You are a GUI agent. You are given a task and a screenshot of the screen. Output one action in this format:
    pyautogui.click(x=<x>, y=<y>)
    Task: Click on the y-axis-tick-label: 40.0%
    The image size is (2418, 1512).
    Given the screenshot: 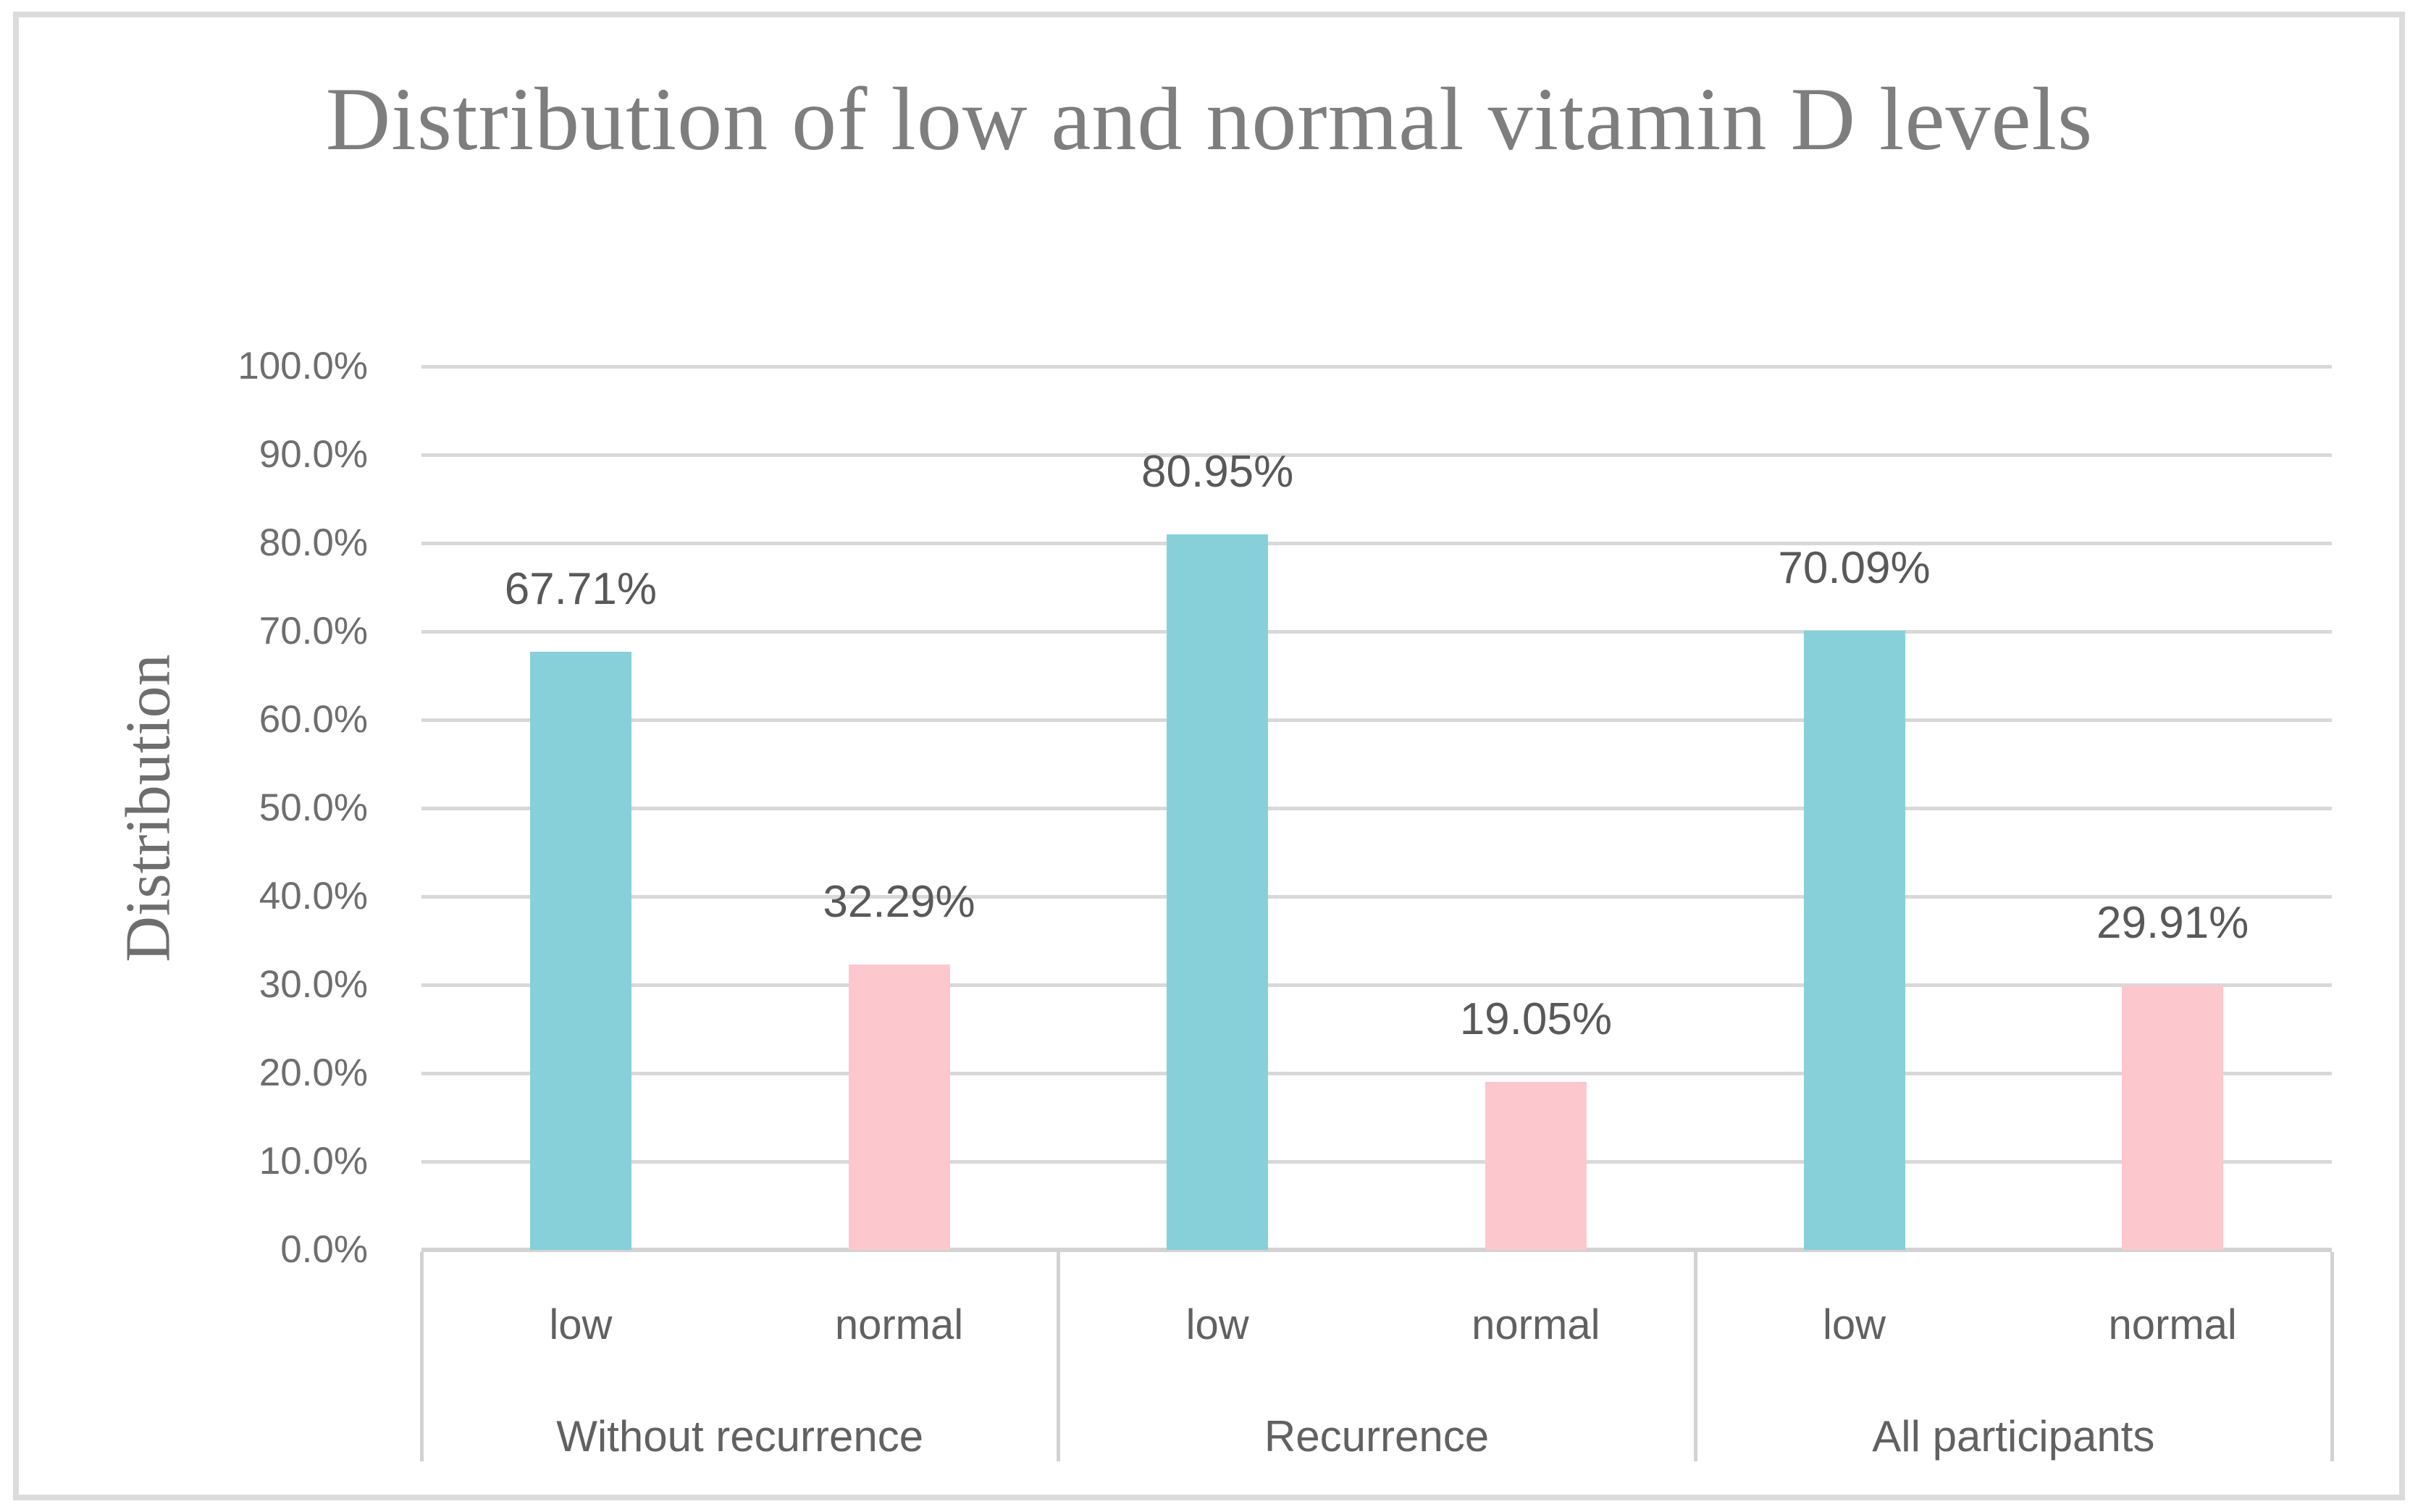 What is the action you would take?
    pyautogui.click(x=313, y=896)
    